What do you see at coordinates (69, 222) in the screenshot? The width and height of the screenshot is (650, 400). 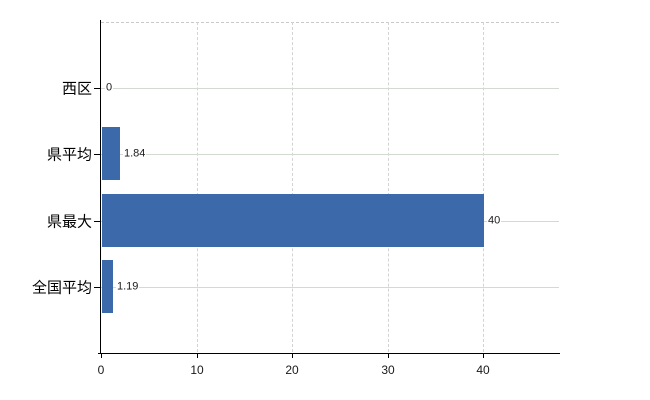 I see `category-label-2: 県最大` at bounding box center [69, 222].